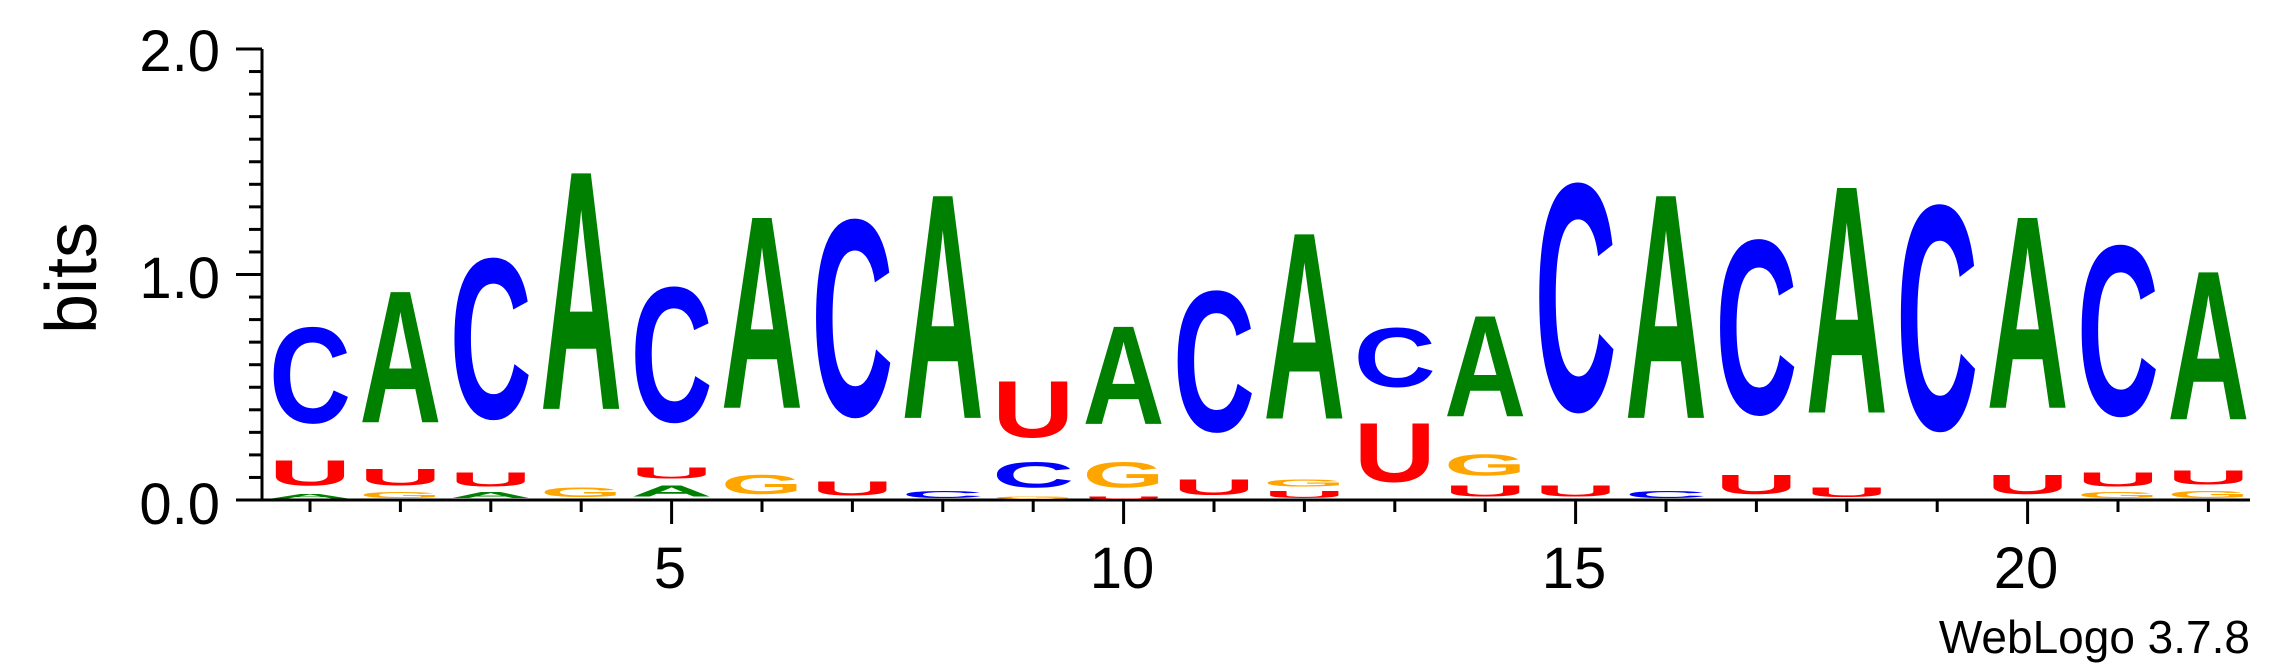  I want to click on logo-letter-pos10-A: A, so click(1124, 375).